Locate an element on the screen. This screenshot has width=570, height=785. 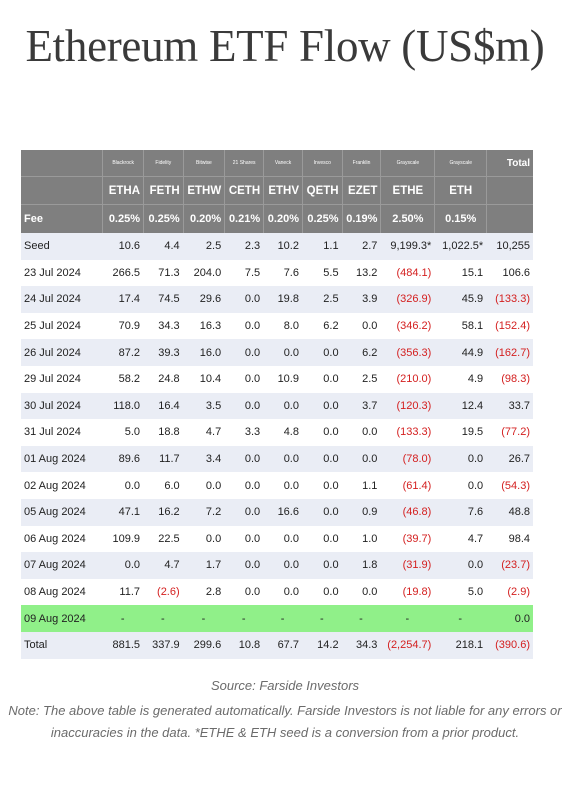
fee-total-blank is located at coordinates (509, 218).